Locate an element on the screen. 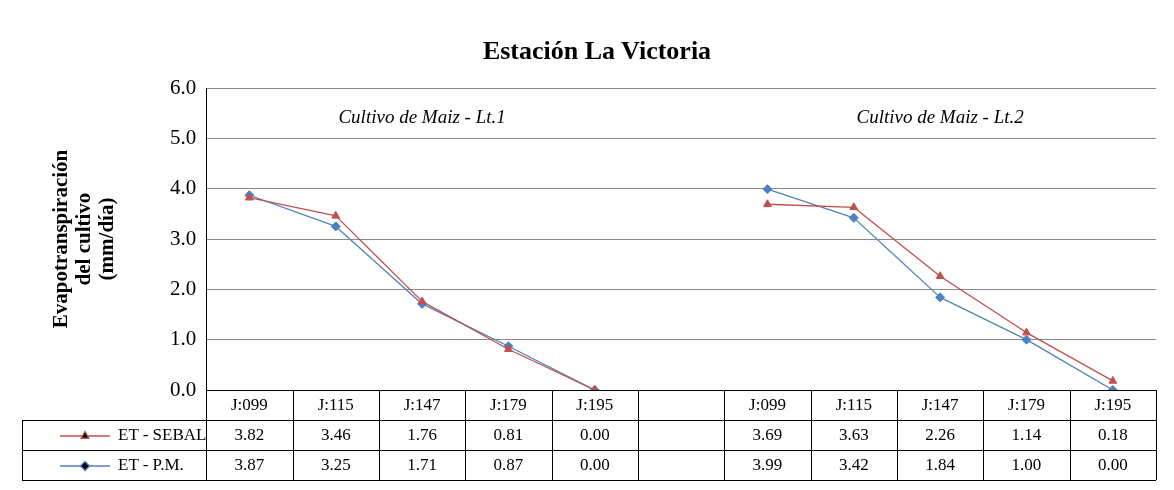 The height and width of the screenshot is (490, 1174). data-label: 3.25 is located at coordinates (335, 465).